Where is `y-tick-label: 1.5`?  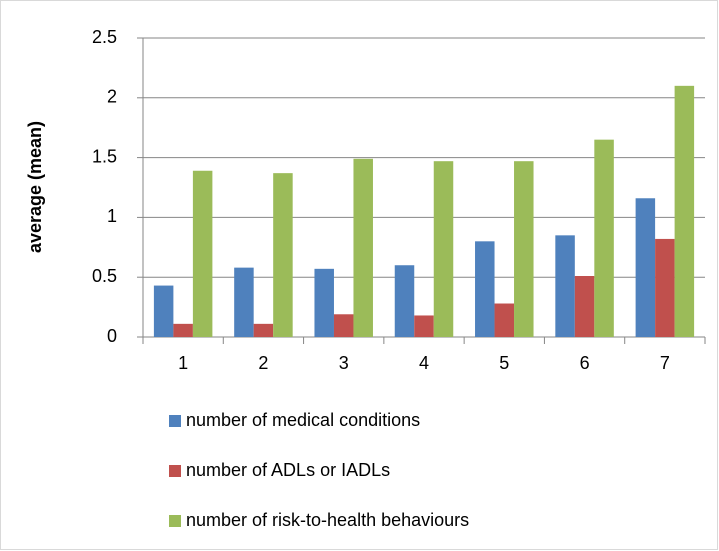
y-tick-label: 1.5 is located at coordinates (104, 156).